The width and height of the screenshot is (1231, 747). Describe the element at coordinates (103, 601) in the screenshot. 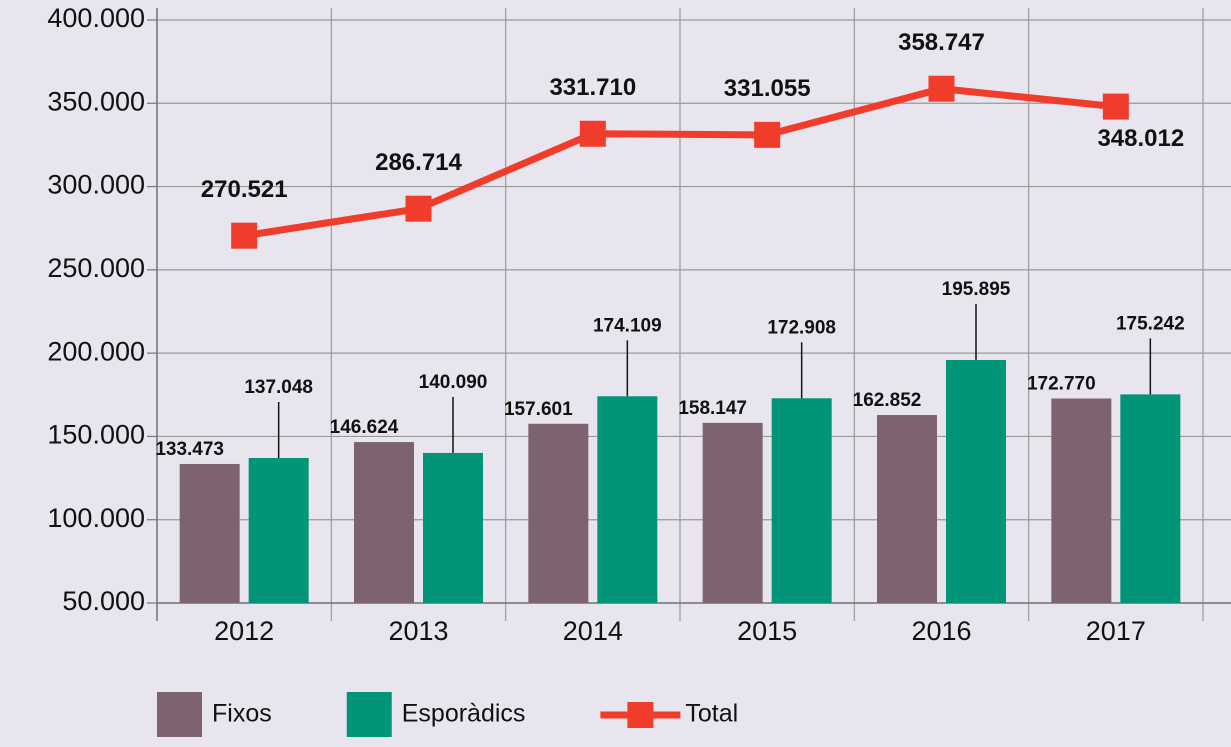

I see `y-tick-label: 50.000` at that location.